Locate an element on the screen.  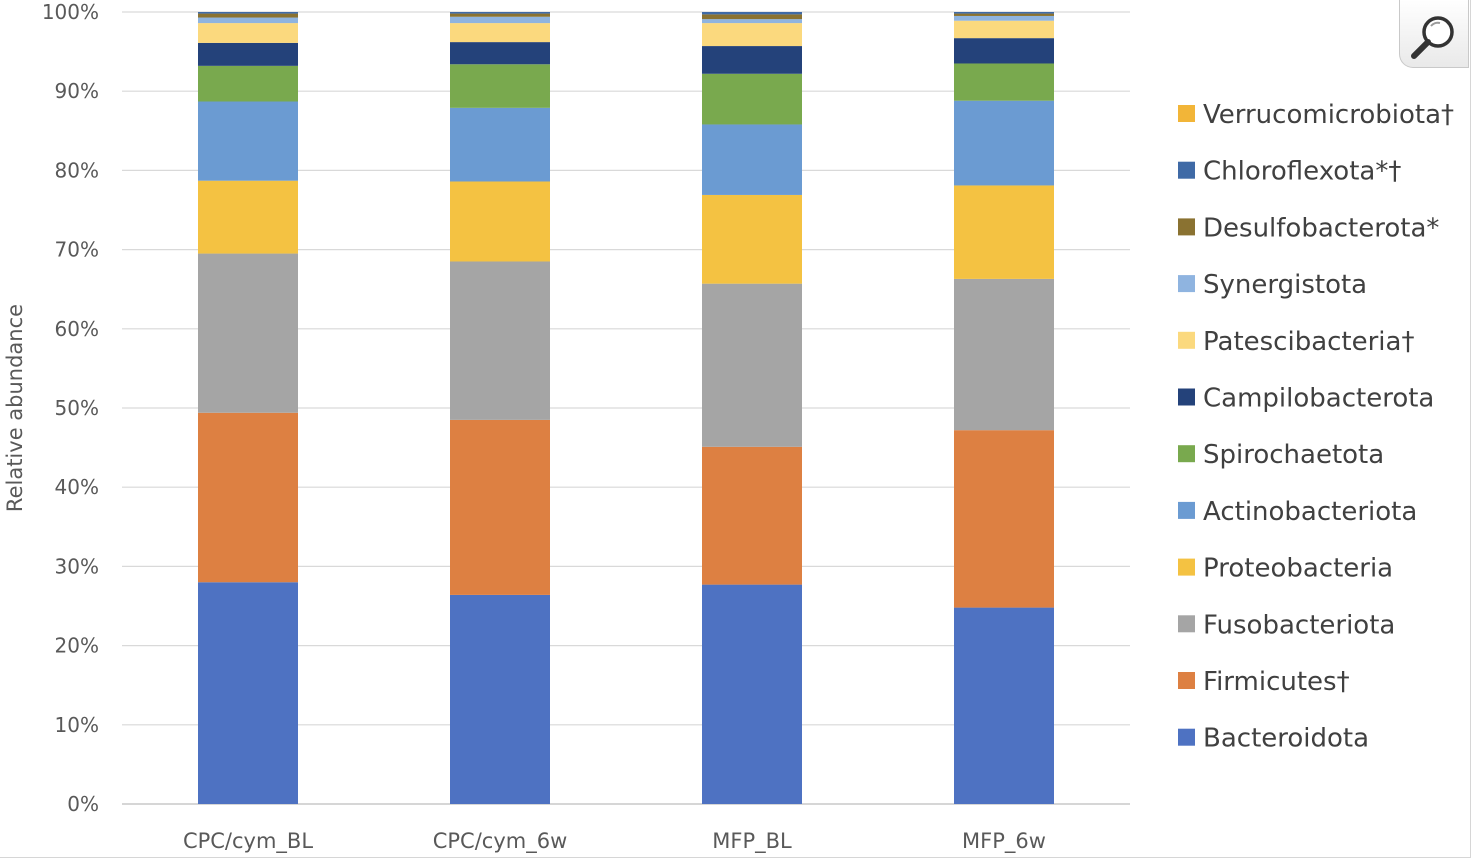
y-tick-label: 30% is located at coordinates (77, 566).